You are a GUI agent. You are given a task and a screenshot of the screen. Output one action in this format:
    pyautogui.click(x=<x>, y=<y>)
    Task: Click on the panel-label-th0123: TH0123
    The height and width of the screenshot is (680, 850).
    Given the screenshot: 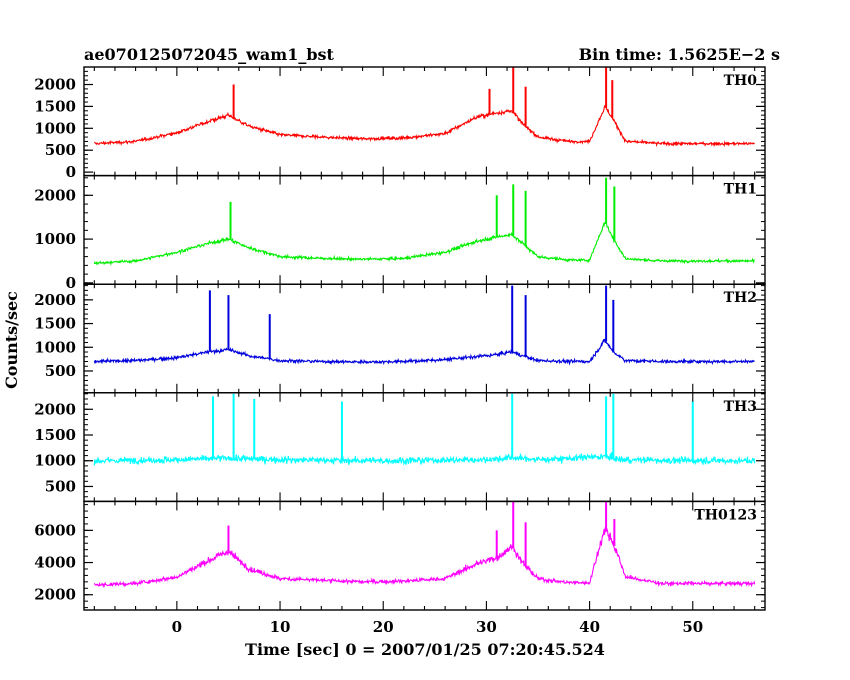 What is the action you would take?
    pyautogui.click(x=725, y=515)
    